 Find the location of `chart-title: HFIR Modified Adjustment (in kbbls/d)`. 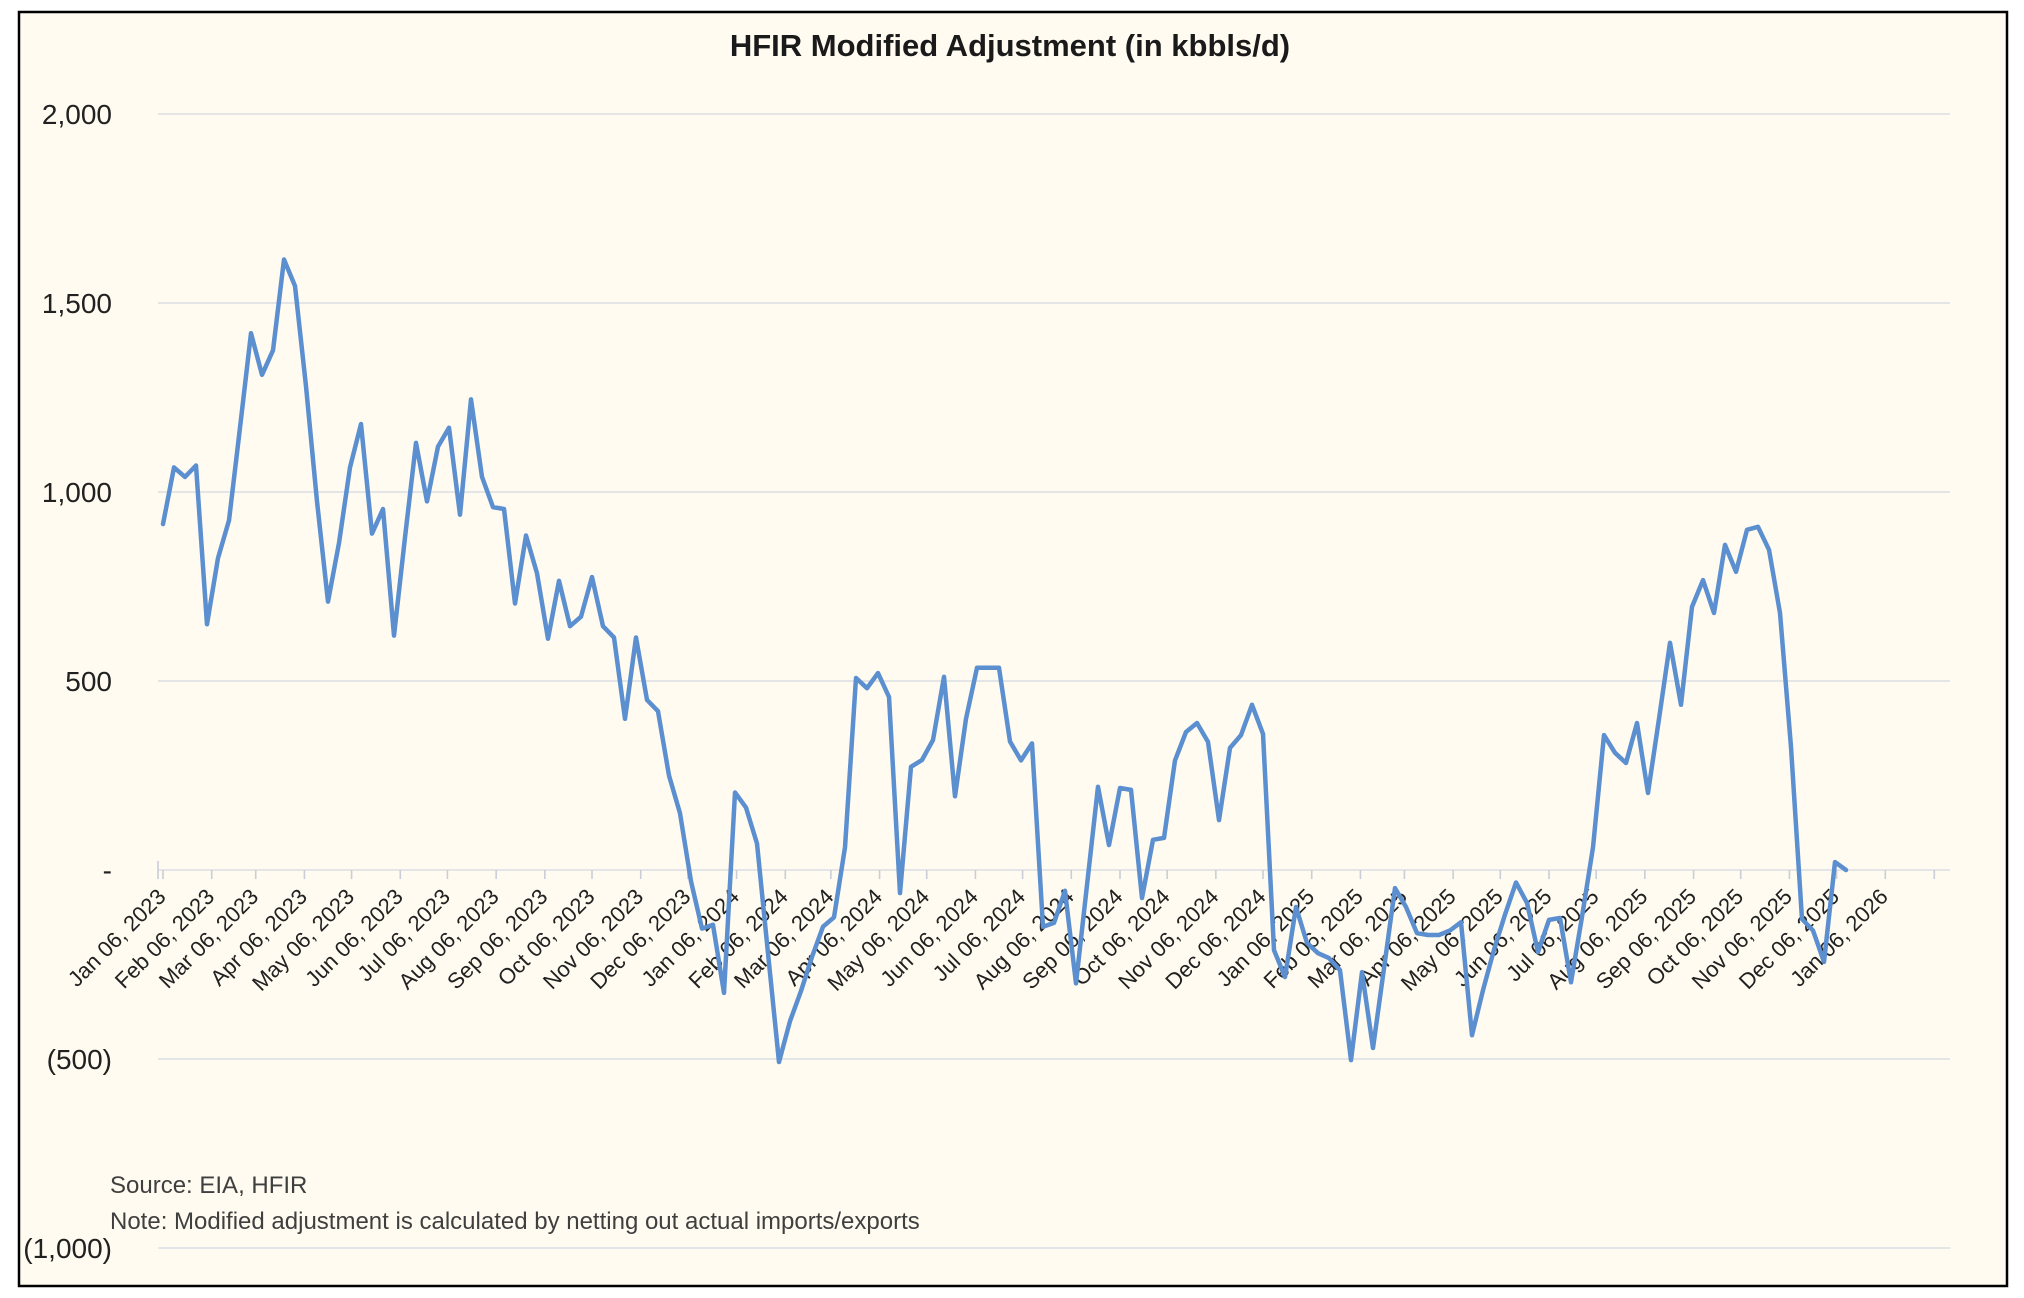

chart-title: HFIR Modified Adjustment (in kbbls/d) is located at coordinates (1010, 45).